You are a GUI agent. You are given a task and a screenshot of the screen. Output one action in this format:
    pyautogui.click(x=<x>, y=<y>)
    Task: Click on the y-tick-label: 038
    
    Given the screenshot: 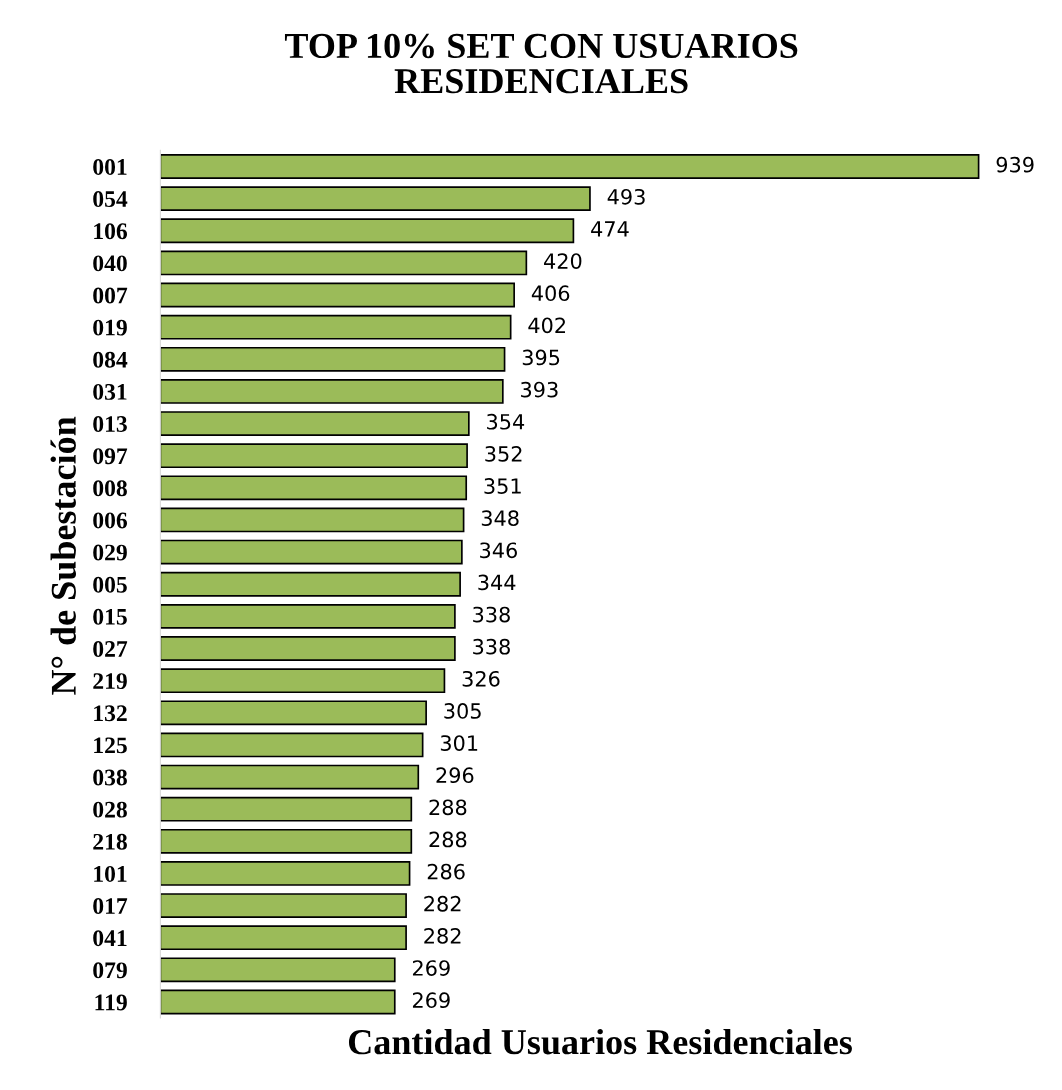 What is the action you would take?
    pyautogui.click(x=110, y=777)
    